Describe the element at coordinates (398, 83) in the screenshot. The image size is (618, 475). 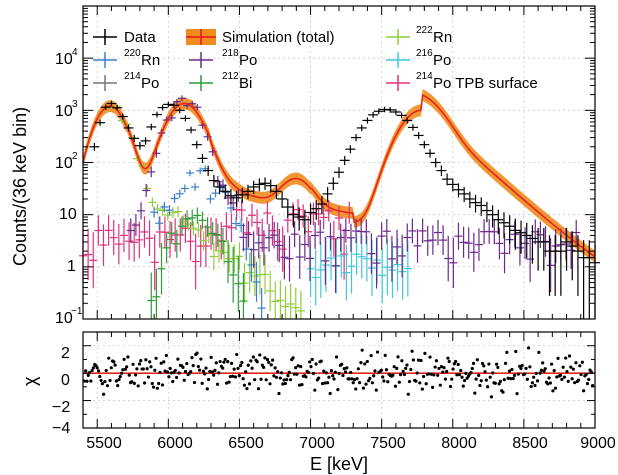
I see `legend-tpb-marker` at that location.